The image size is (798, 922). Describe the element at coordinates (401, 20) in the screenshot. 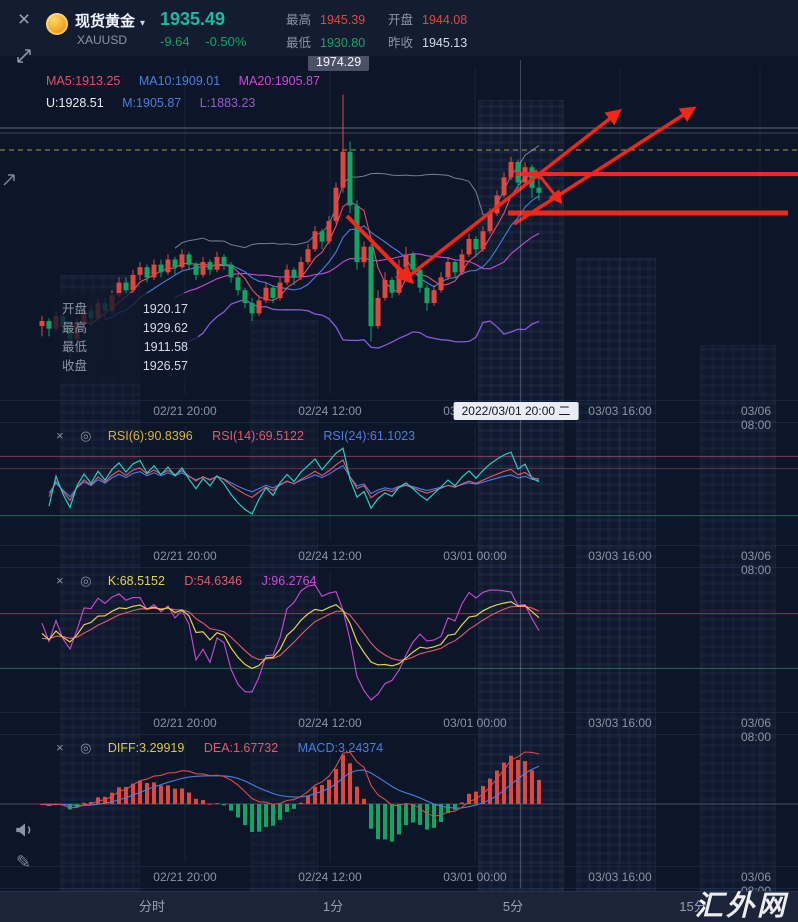

I see `stat-label: 开盘` at that location.